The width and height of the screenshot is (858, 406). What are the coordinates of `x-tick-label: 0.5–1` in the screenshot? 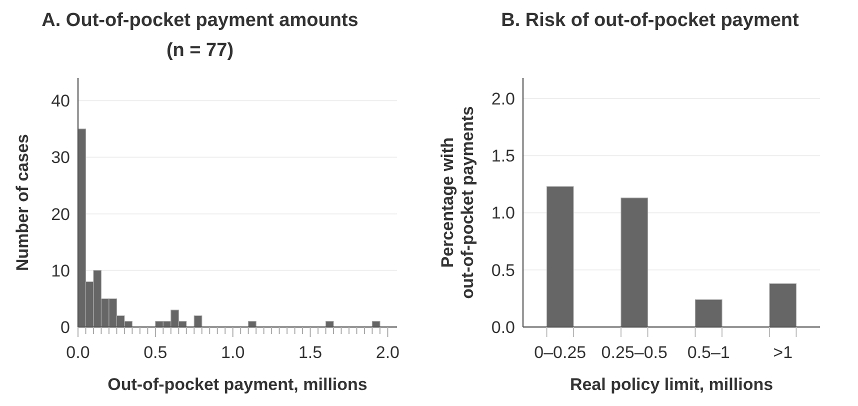 It's located at (708, 352).